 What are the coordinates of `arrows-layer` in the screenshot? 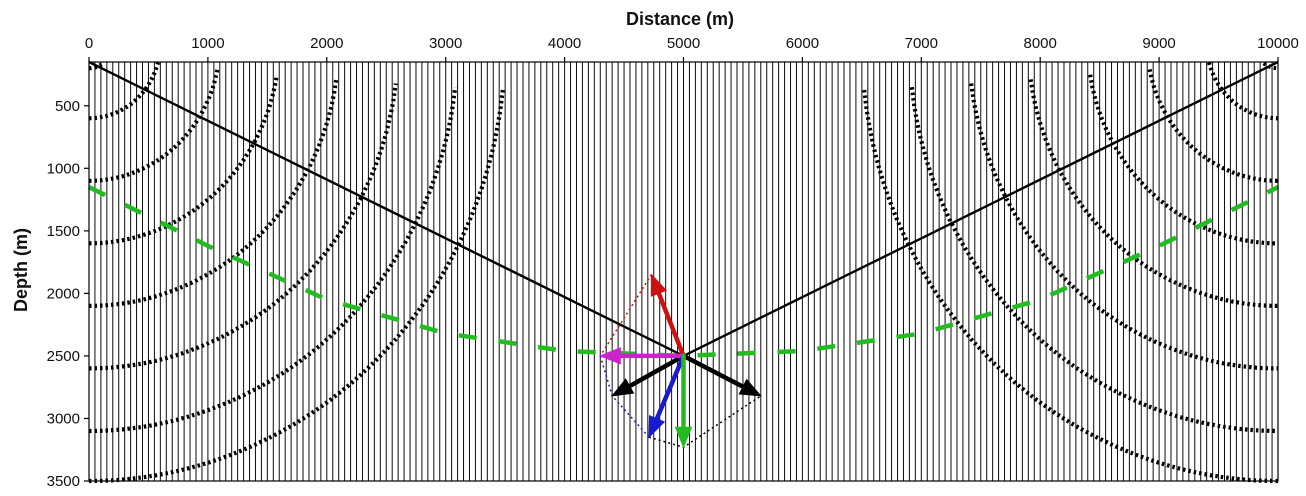 It's located at (680, 361).